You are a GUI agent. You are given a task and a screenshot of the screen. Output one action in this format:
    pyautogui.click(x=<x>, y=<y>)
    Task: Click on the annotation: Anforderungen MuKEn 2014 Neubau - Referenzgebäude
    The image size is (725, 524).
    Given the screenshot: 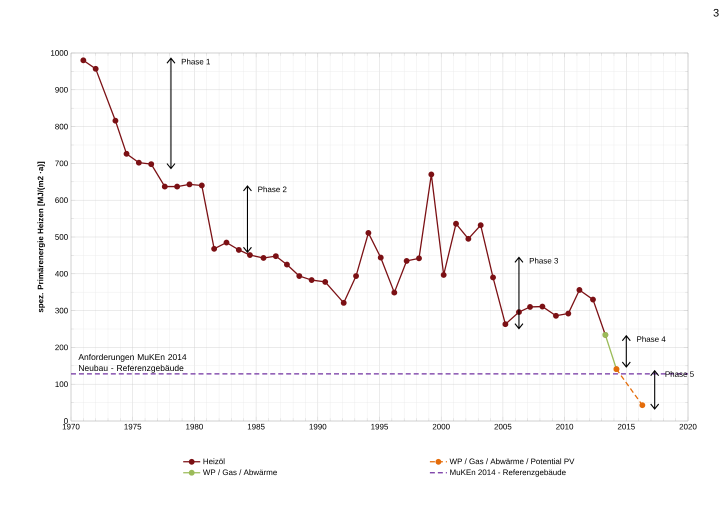 What is the action you would take?
    pyautogui.click(x=132, y=363)
    